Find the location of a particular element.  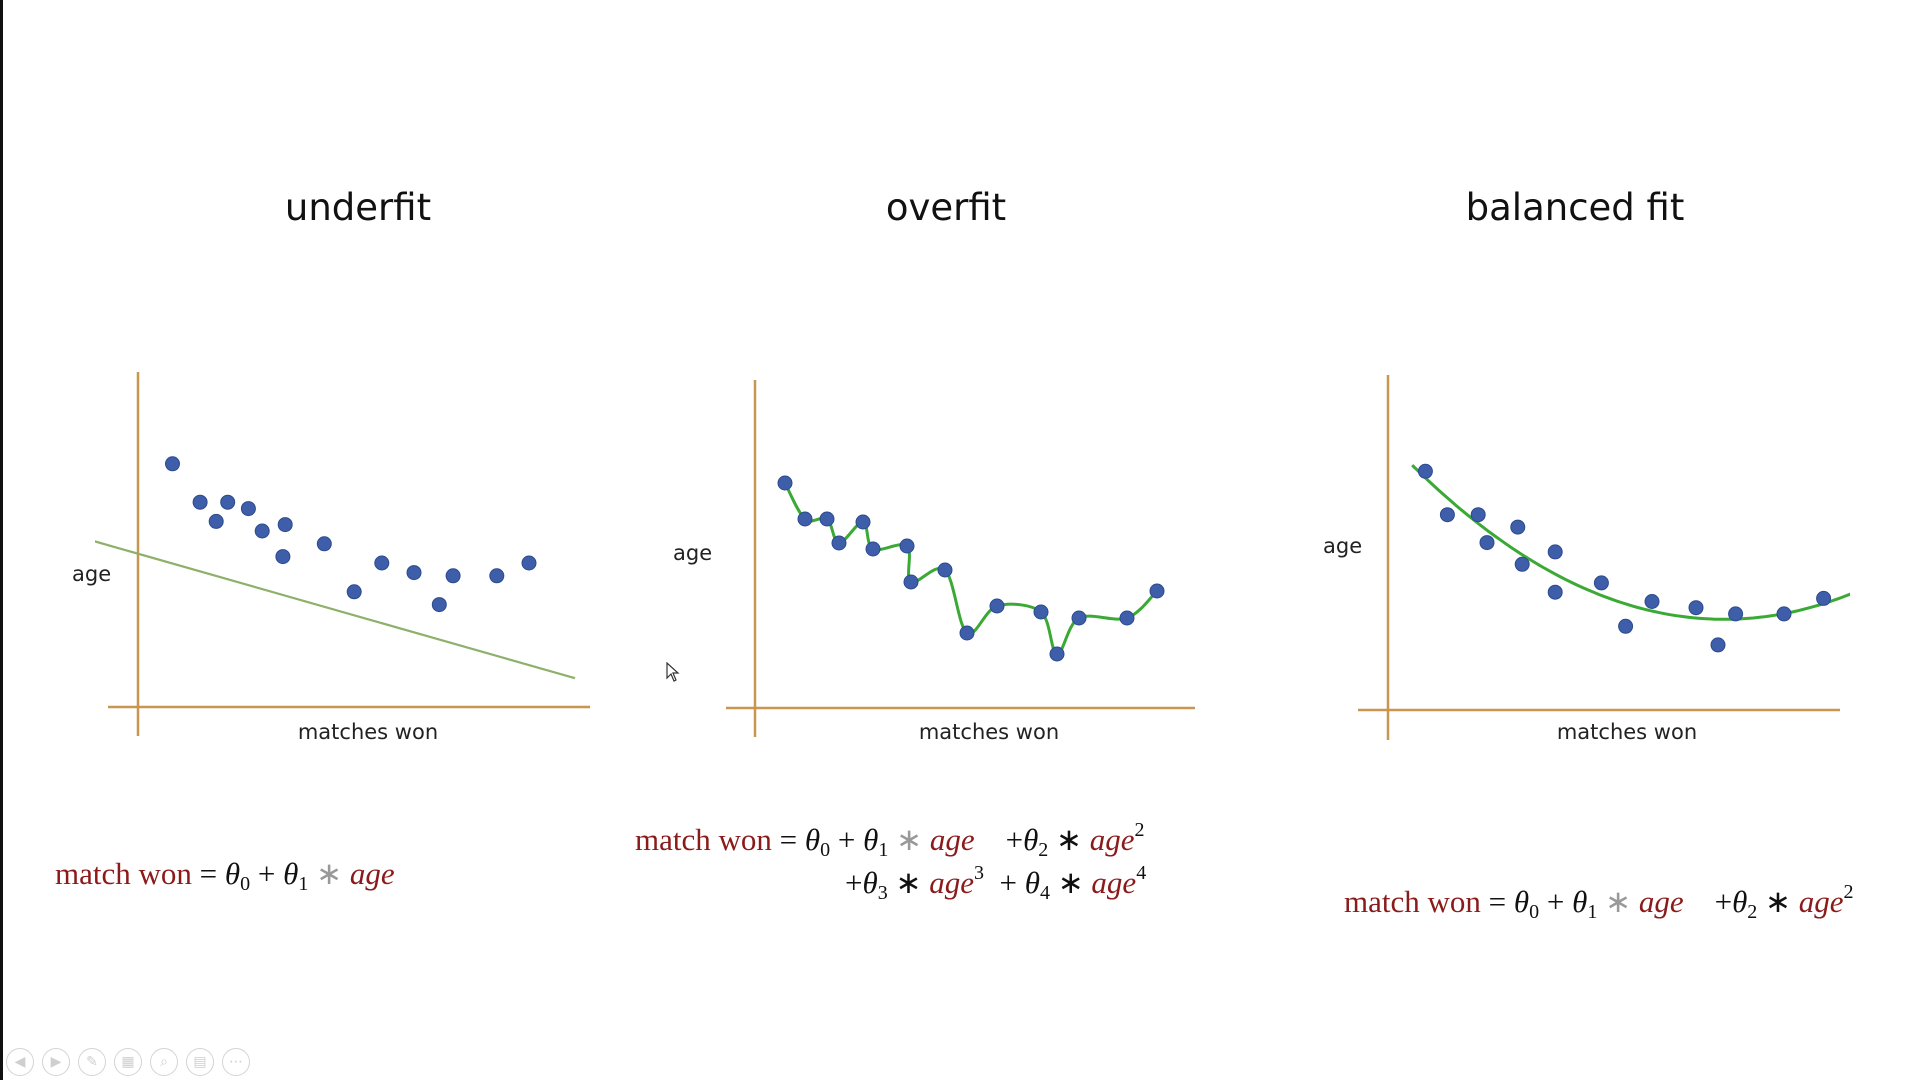

chart-balanced-fit is located at coordinates (1604, 557).